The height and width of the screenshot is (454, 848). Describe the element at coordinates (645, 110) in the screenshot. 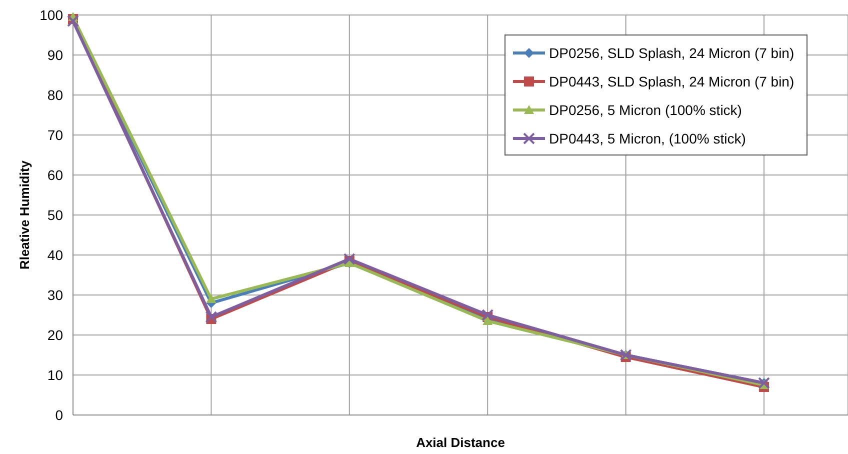

I see `legend-label: DP0256, 5 Micron (100% stick)` at that location.